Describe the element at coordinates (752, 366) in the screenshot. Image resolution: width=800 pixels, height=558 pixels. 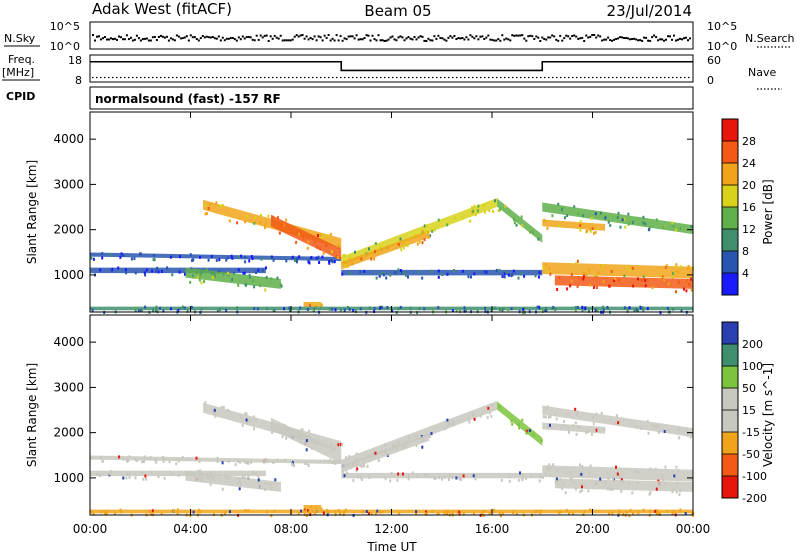
I see `colorbar-tick-label: 100` at that location.